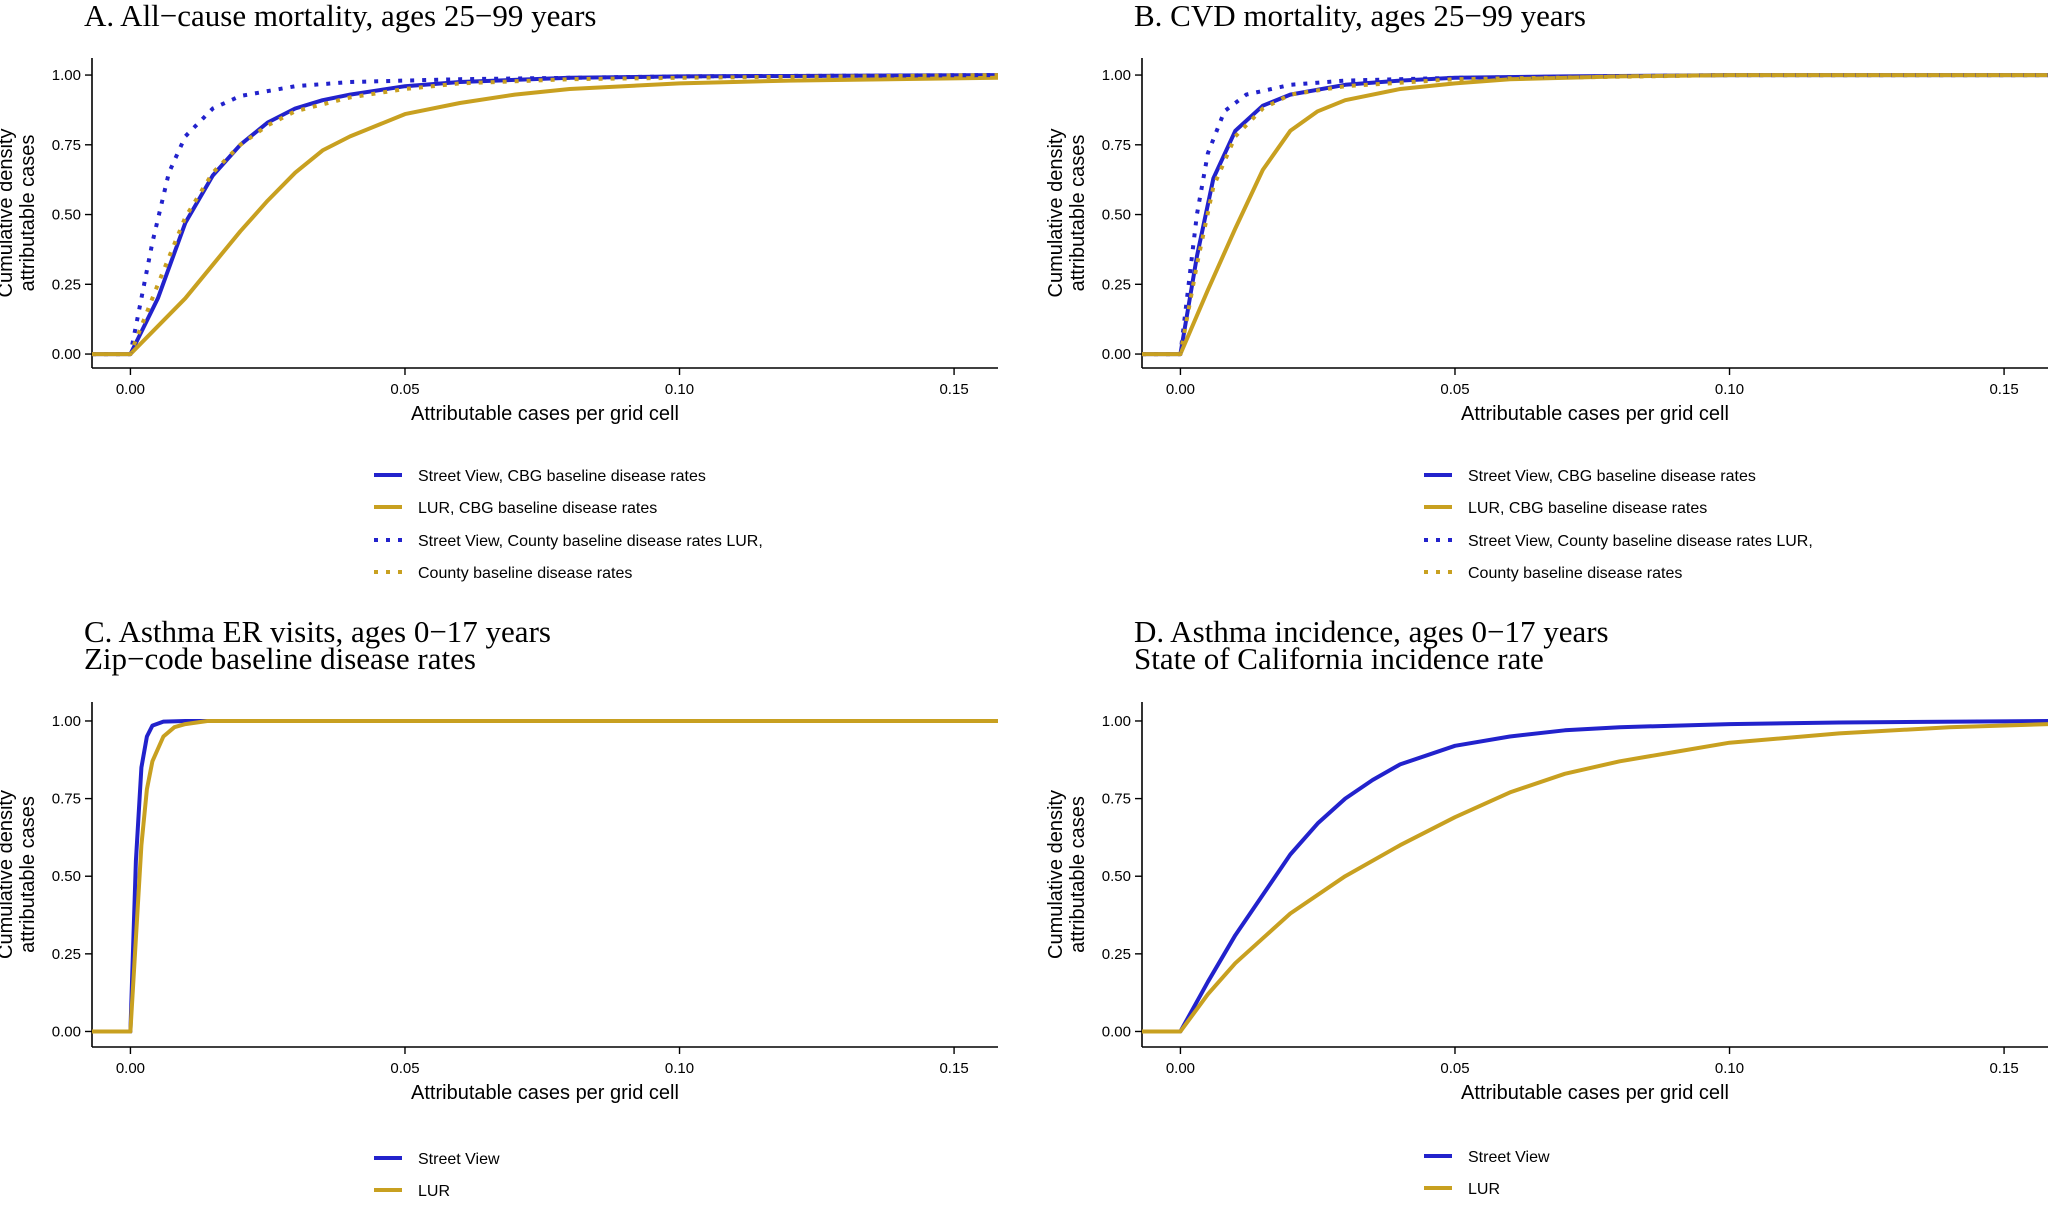 The height and width of the screenshot is (1207, 2048). I want to click on panel-b-series-1-line, so click(1595, 215).